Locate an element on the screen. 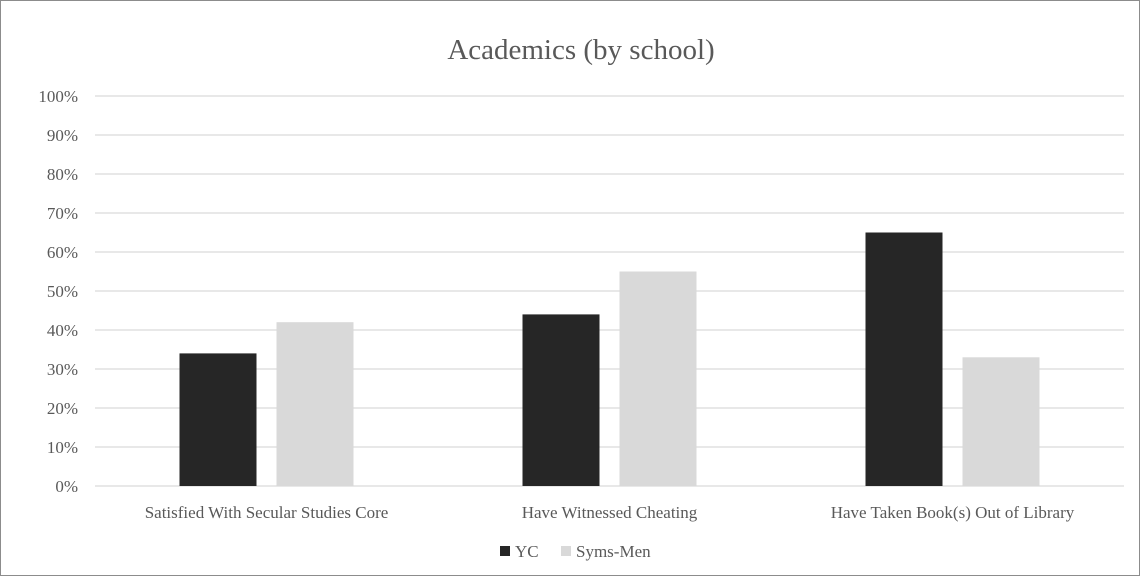 Image resolution: width=1140 pixels, height=576 pixels. y-tick-label: 100% is located at coordinates (58, 96).